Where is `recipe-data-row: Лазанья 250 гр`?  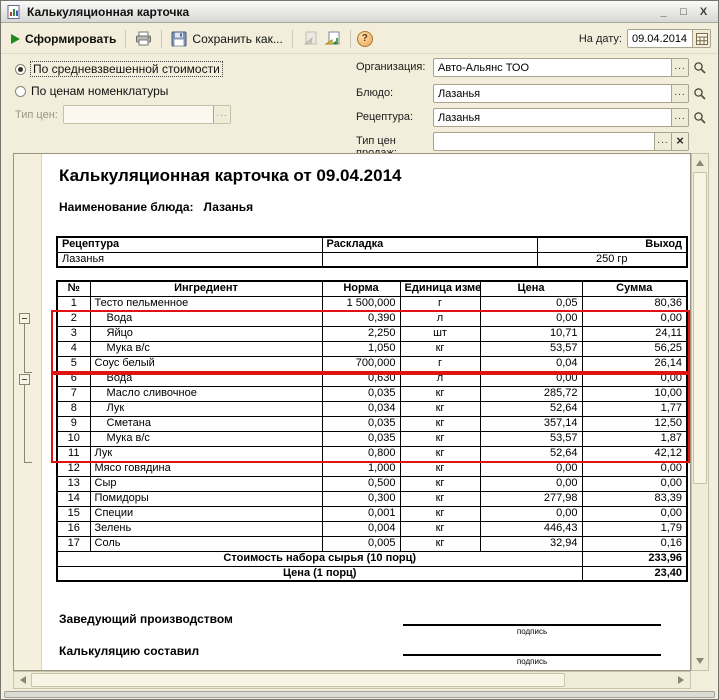 recipe-data-row: Лазанья 250 гр is located at coordinates (372, 259).